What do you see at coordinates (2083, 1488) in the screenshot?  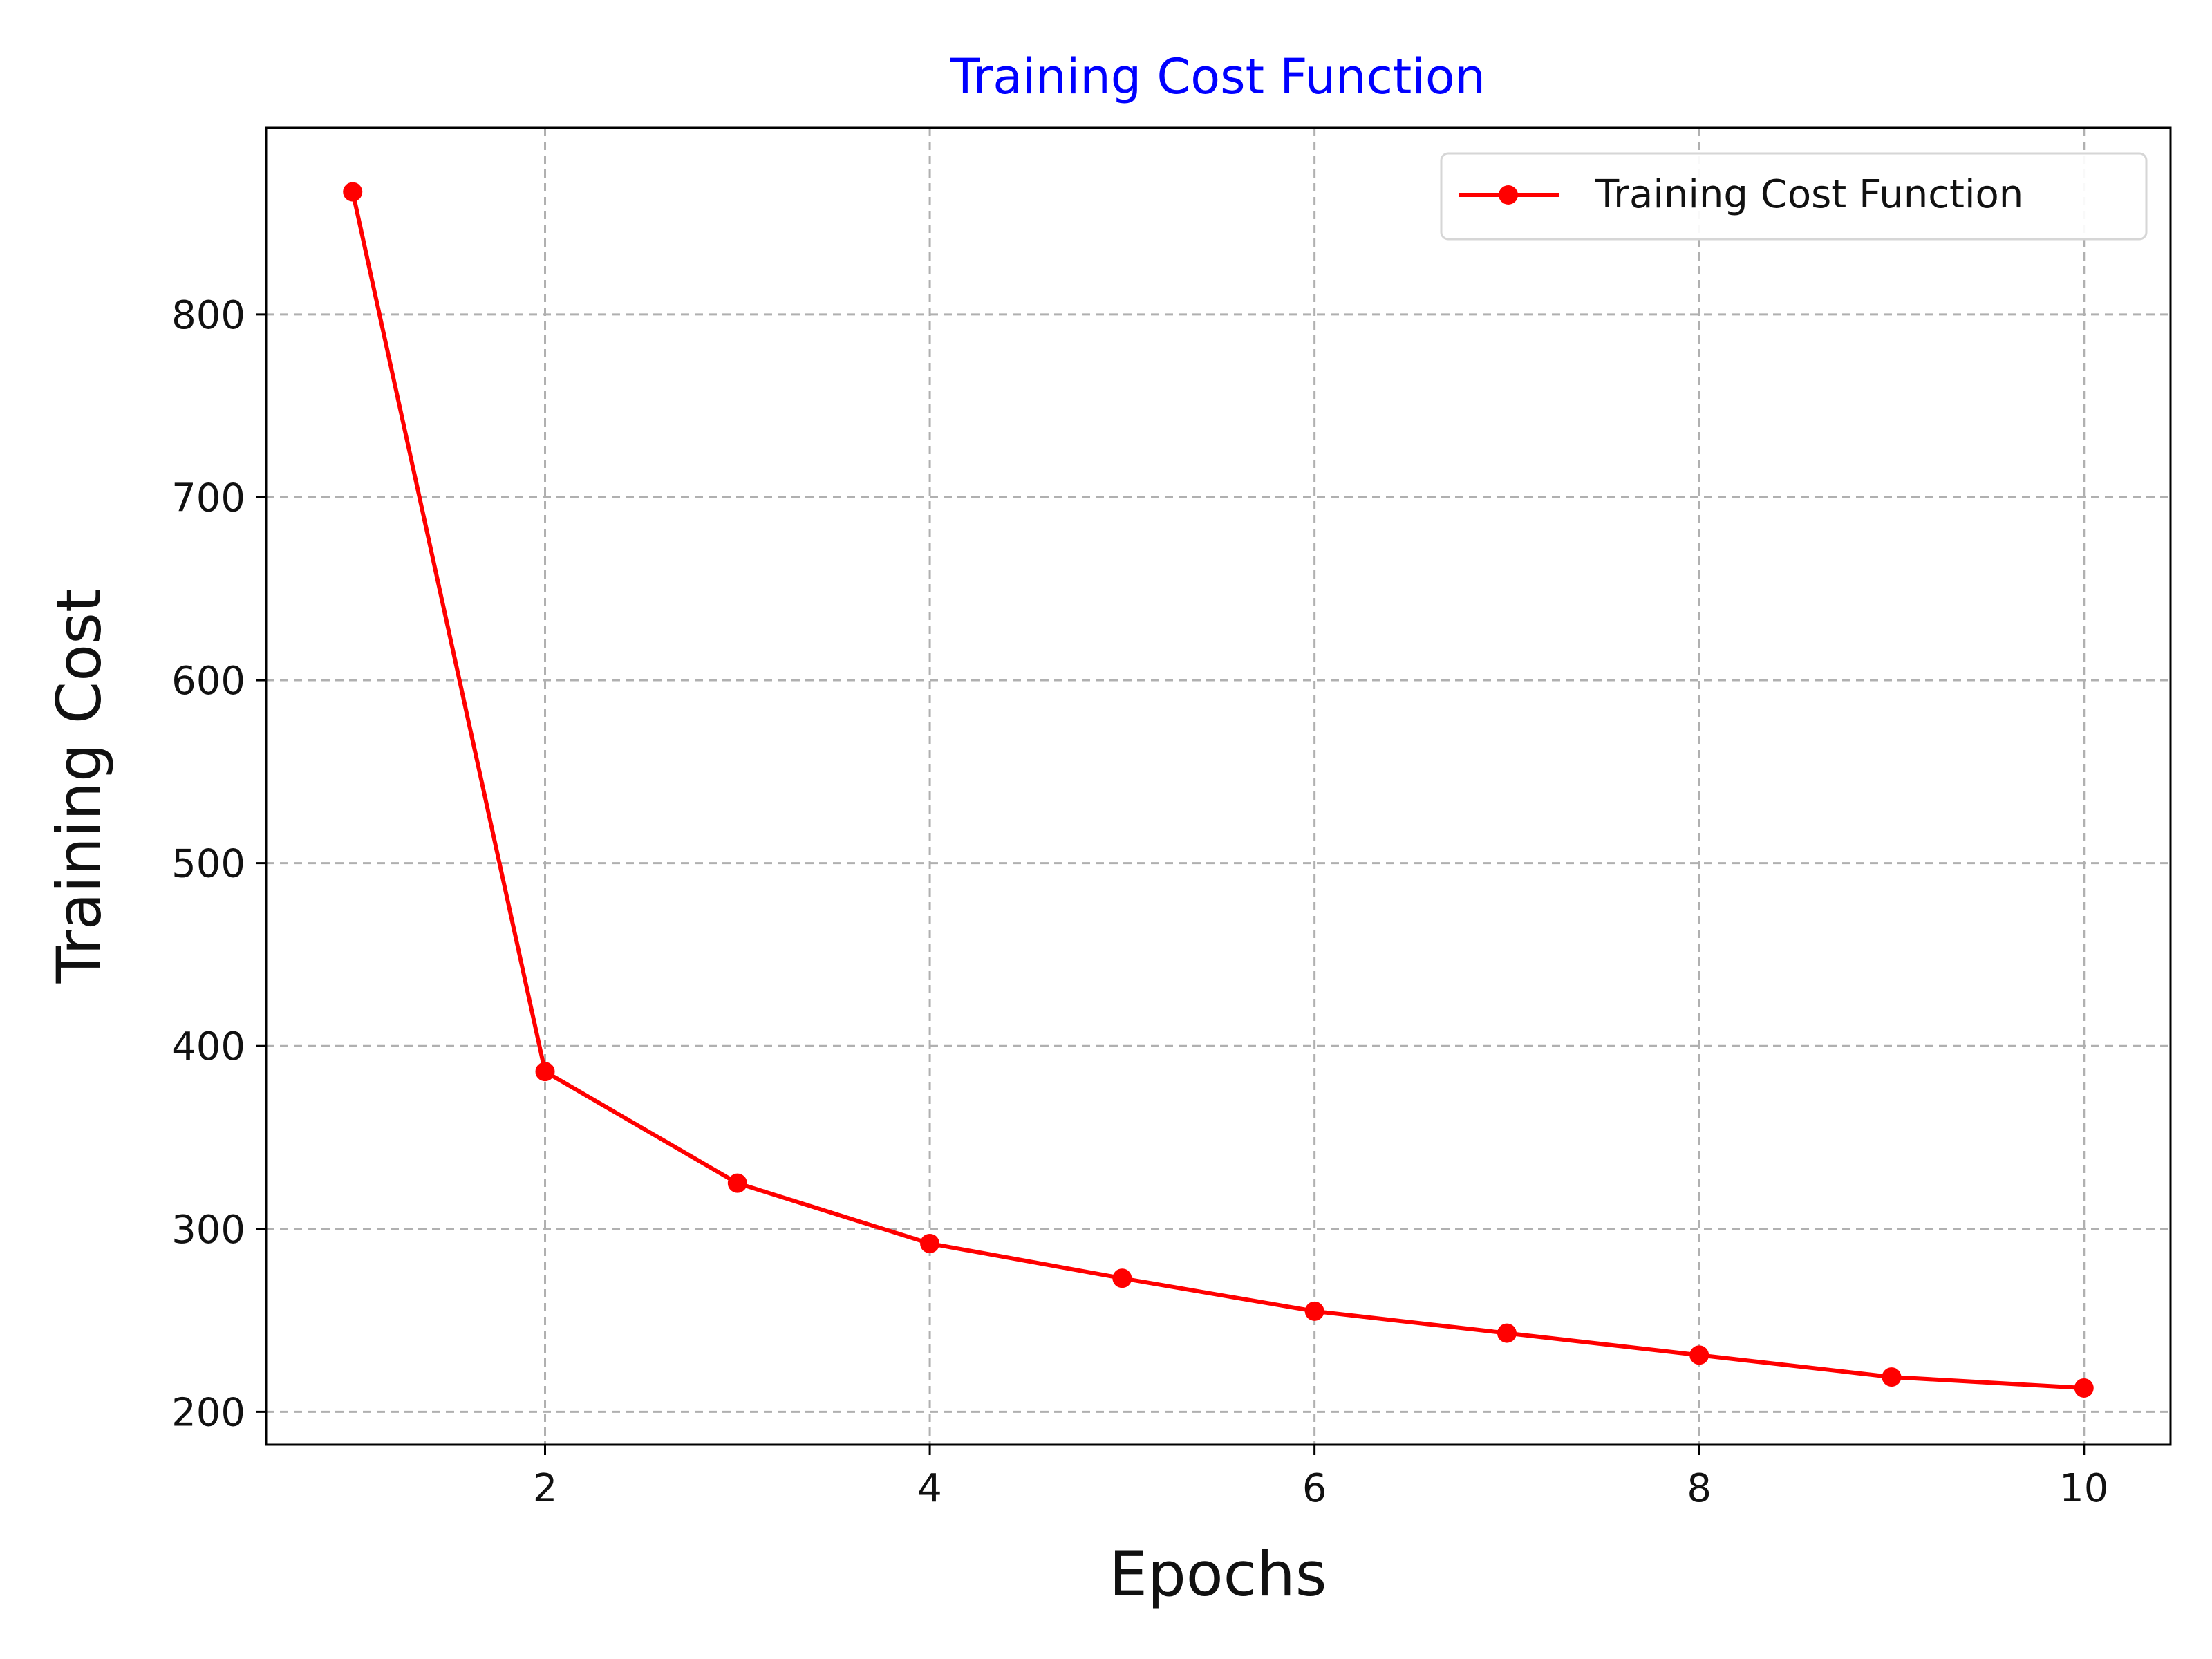 I see `x-tick-label: 10` at bounding box center [2083, 1488].